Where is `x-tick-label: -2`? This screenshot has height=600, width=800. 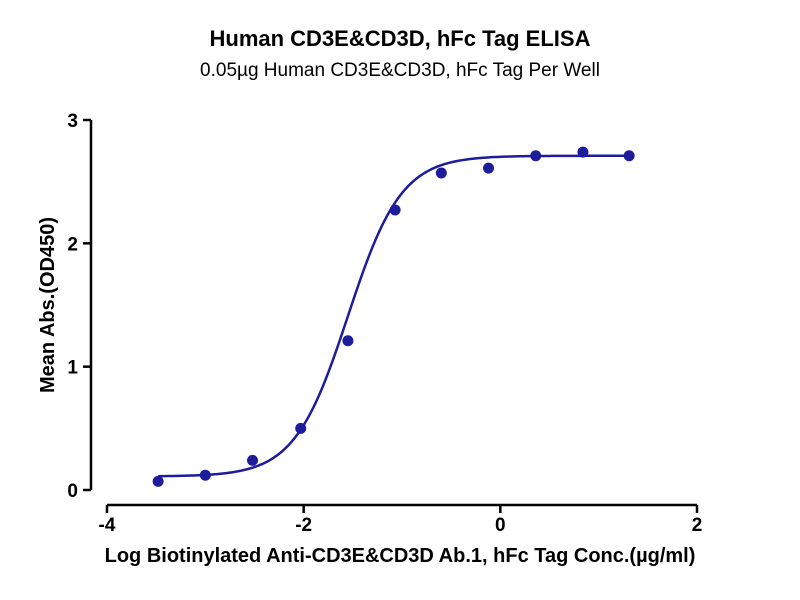
x-tick-label: -2 is located at coordinates (303, 525).